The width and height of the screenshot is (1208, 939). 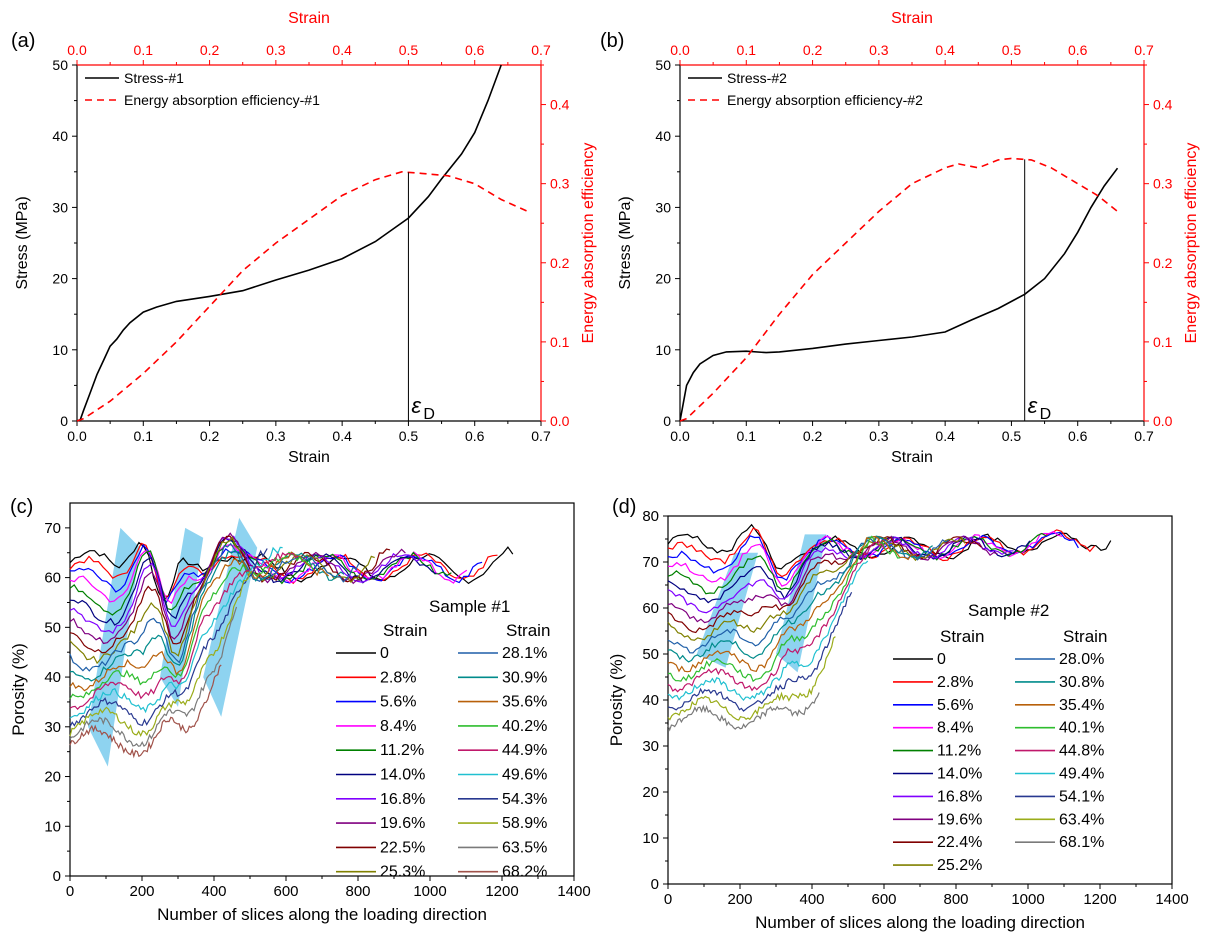 What do you see at coordinates (813, 50) in the screenshot?
I see `top-x-tick-label: 0.2` at bounding box center [813, 50].